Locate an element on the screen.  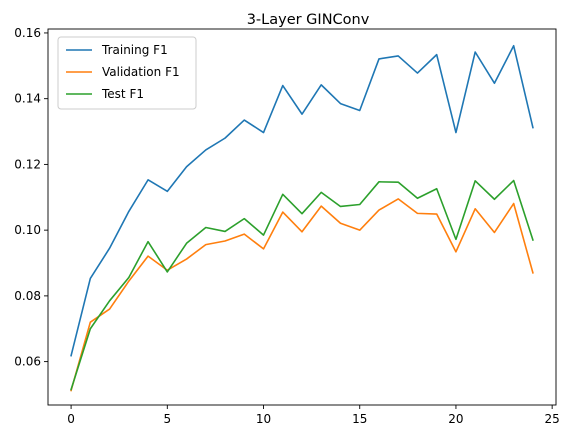
y-tick-label: 0.06 is located at coordinates (27, 362).